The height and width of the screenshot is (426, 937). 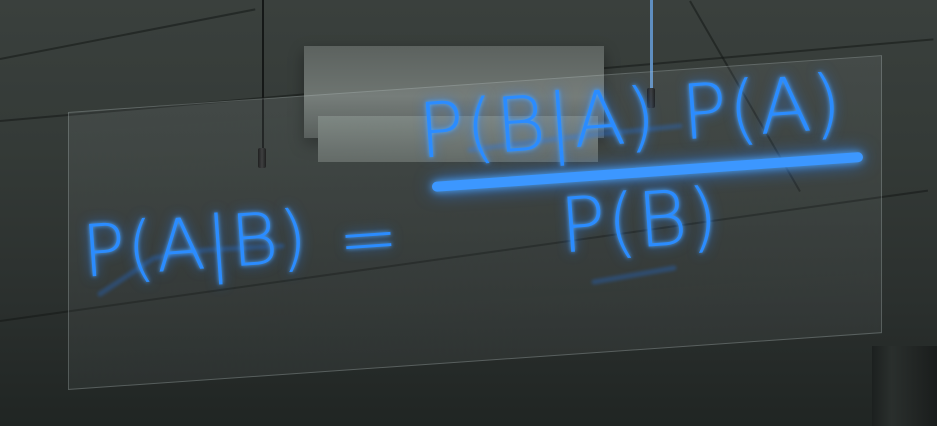 I want to click on cable-clamp-right, so click(x=651, y=98).